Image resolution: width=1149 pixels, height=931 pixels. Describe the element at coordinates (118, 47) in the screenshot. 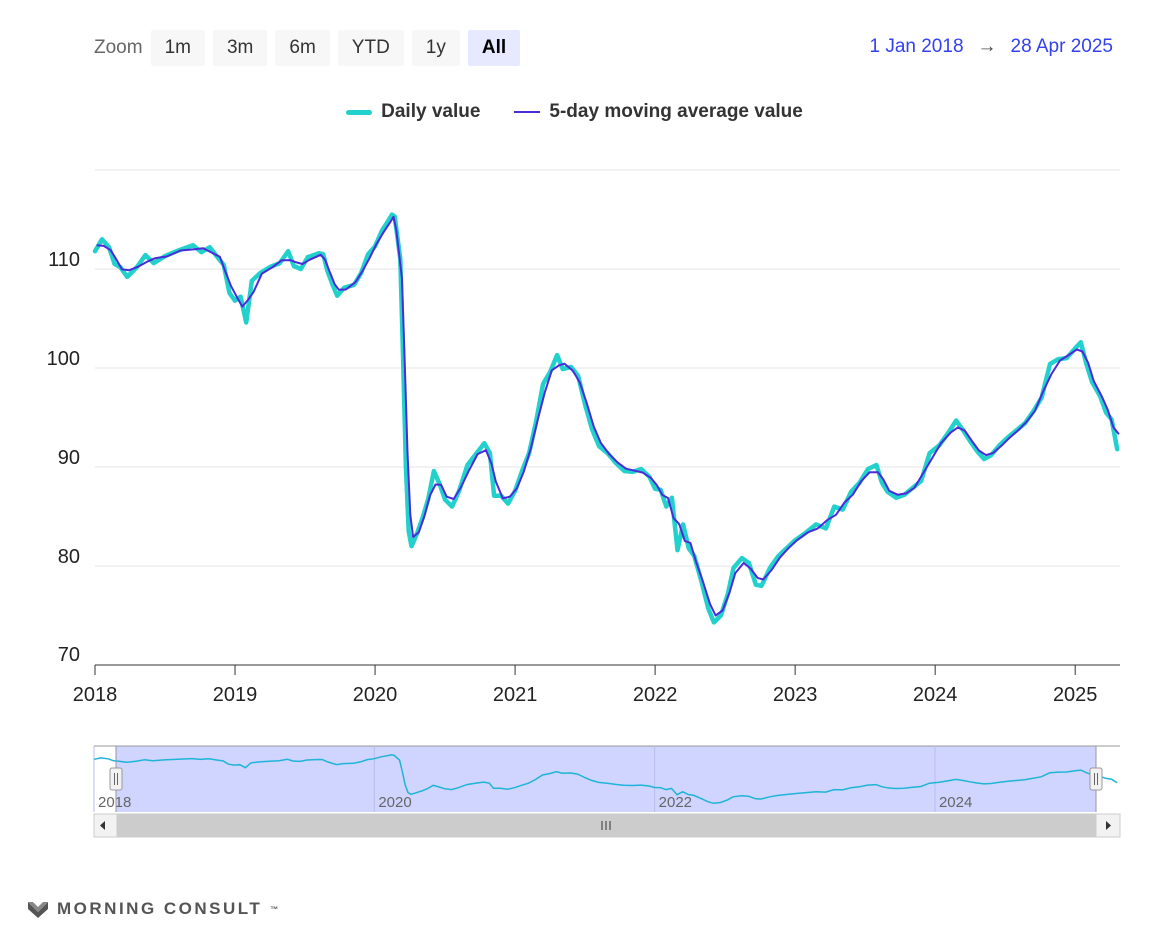

I see `zoom-label: Zoom` at that location.